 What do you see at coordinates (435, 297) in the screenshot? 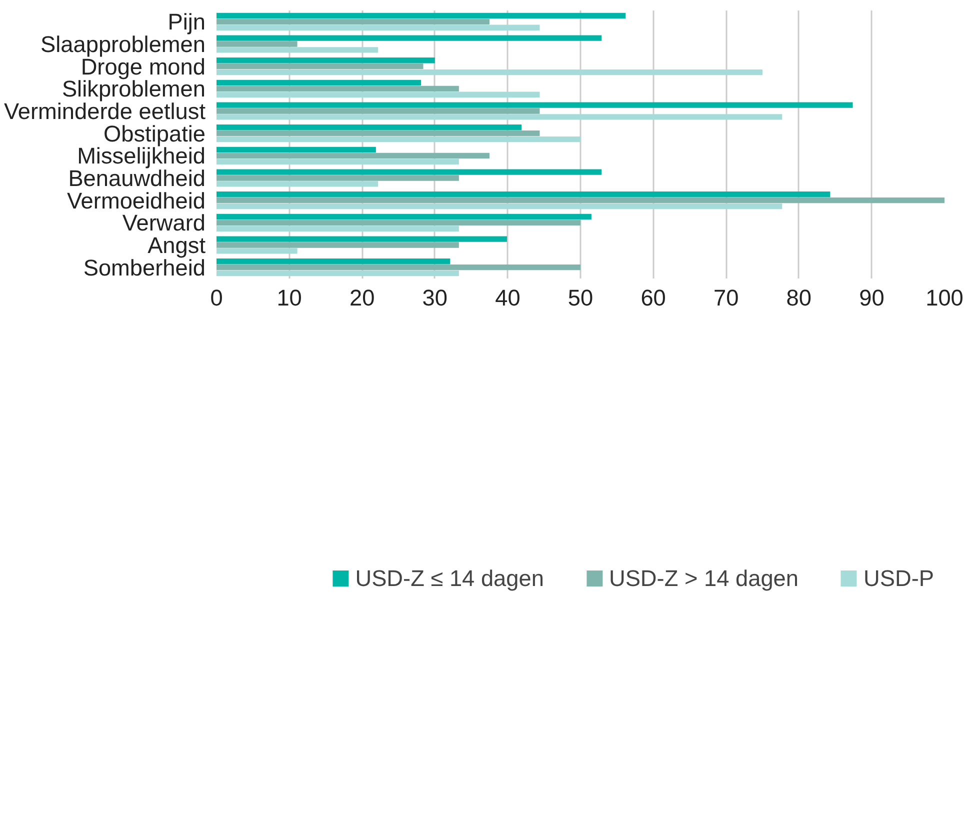
I see `x-tick-label: 30` at bounding box center [435, 297].